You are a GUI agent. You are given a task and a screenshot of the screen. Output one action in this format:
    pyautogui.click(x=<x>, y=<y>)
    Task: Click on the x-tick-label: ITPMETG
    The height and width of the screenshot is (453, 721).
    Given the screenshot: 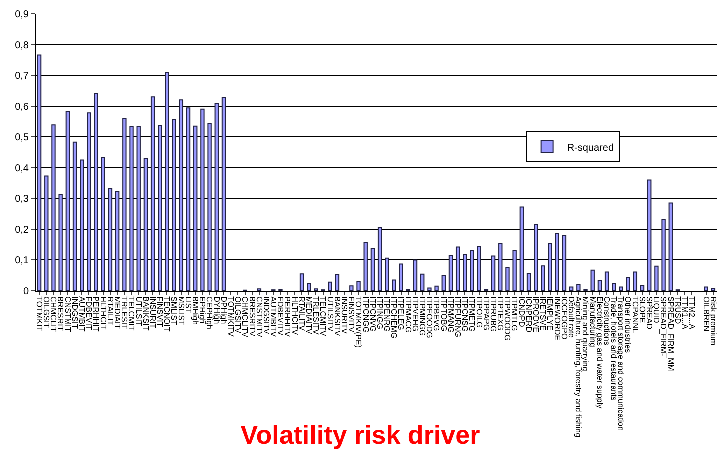 What is the action you would take?
    pyautogui.click(x=472, y=314)
    